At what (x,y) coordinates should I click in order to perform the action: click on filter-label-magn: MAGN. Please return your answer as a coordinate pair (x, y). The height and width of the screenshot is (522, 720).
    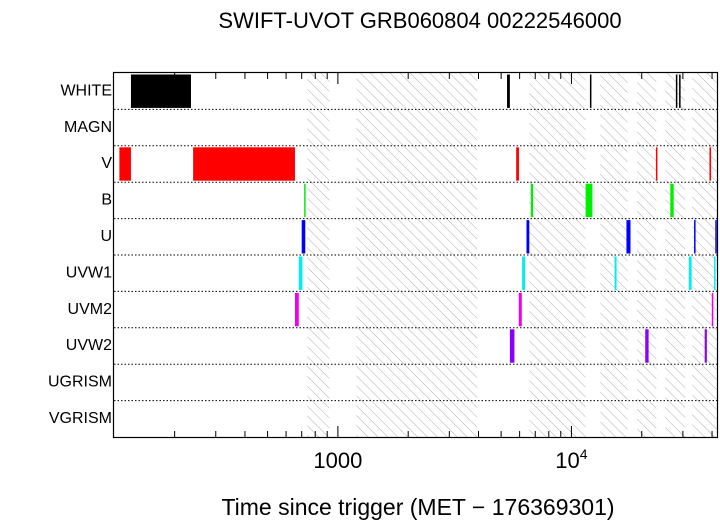
    Looking at the image, I should click on (88, 127).